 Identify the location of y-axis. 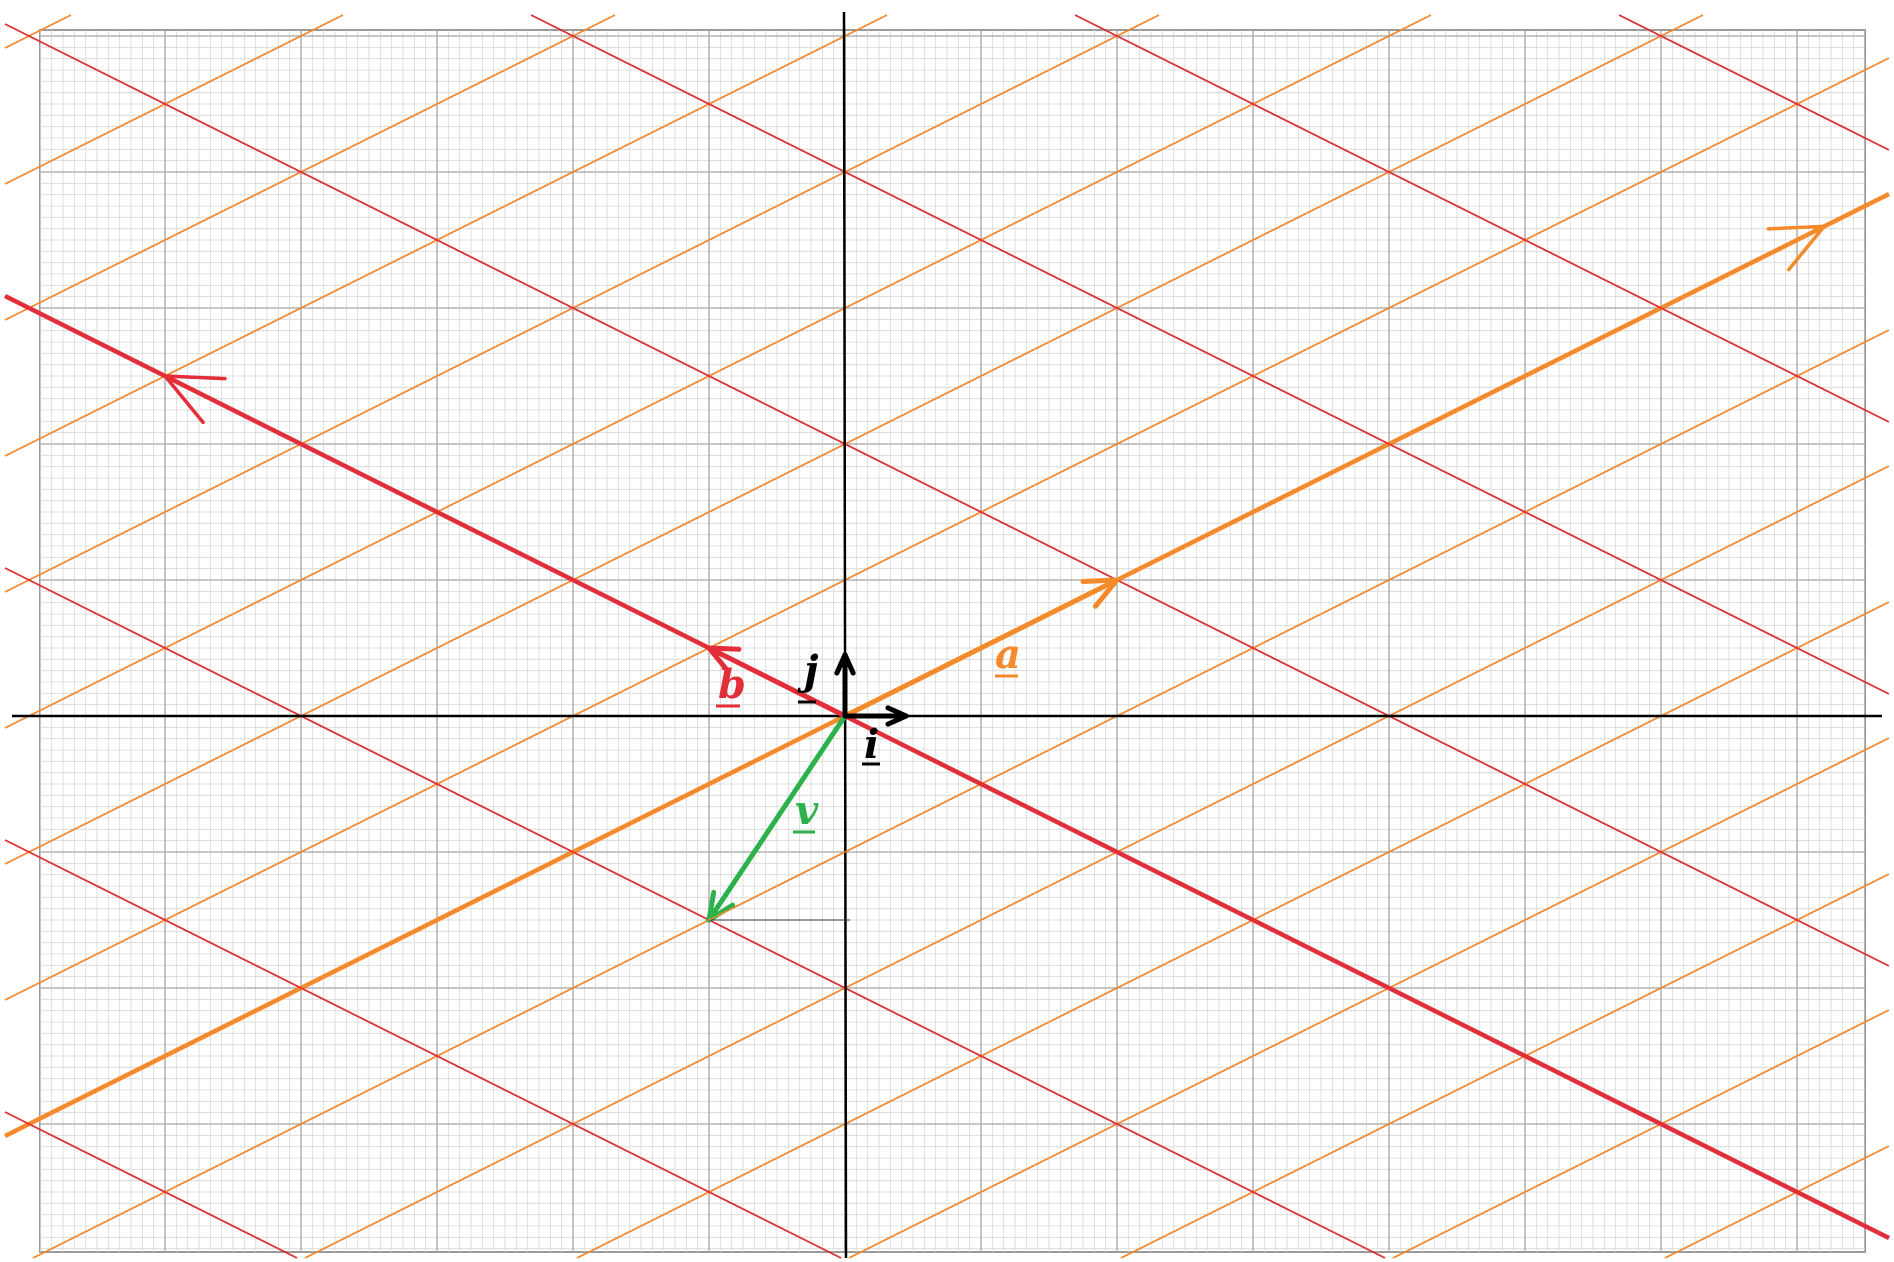
(845, 635).